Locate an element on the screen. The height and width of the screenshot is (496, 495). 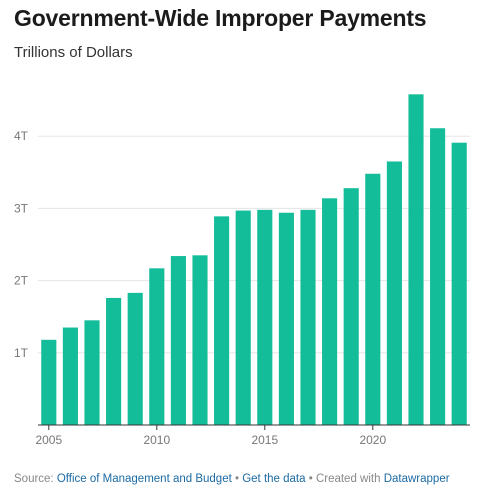
bar-2020 is located at coordinates (373, 299).